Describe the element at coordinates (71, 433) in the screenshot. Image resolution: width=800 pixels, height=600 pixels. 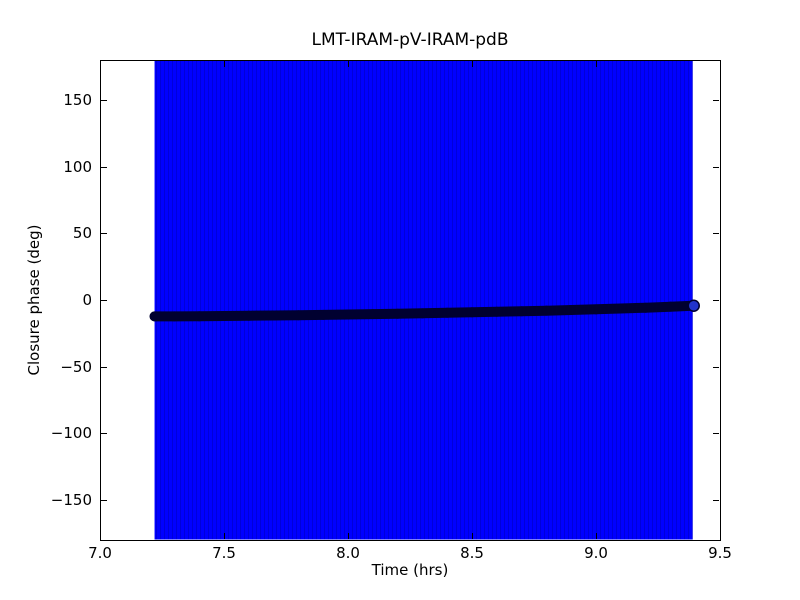
I see `y-tick-label: −100` at that location.